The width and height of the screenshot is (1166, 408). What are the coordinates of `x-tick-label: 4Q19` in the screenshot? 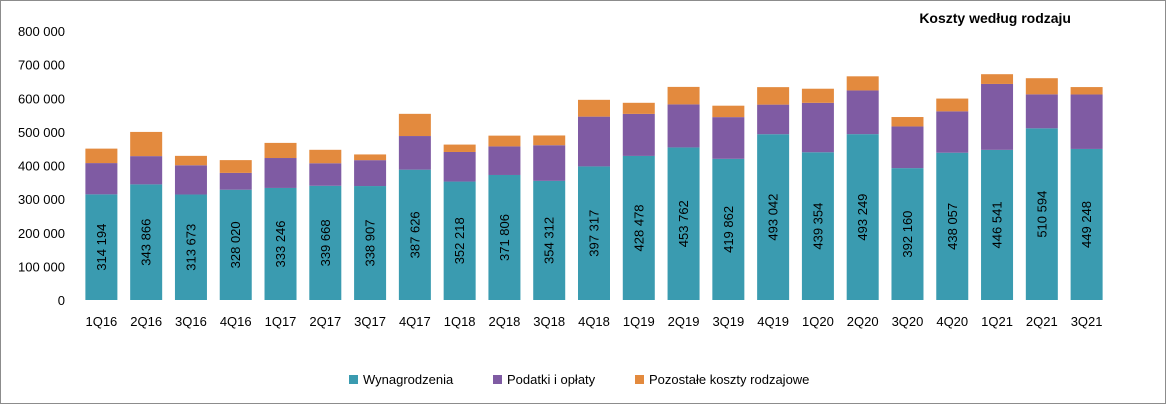 It's located at (773, 321).